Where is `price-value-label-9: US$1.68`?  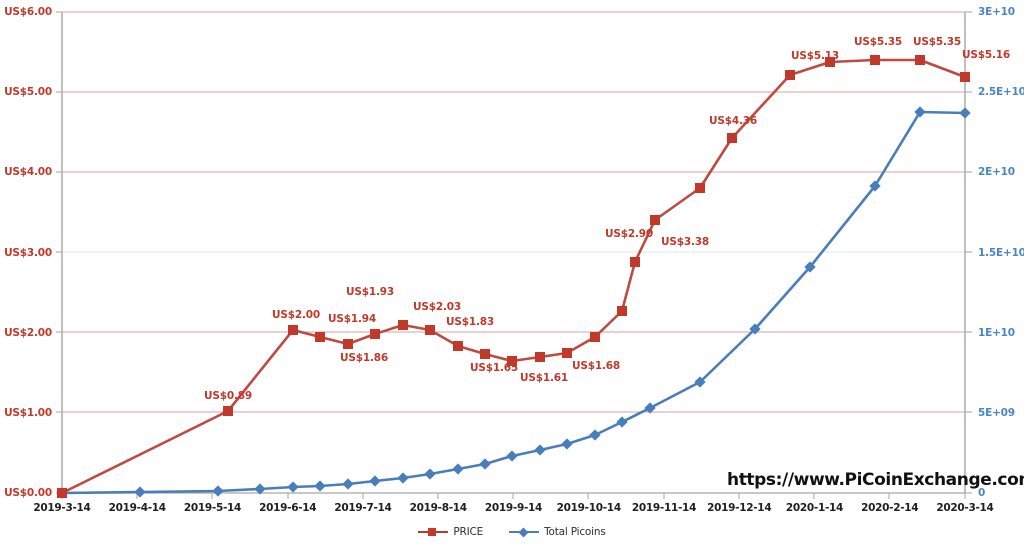
price-value-label-9: US$1.68 is located at coordinates (596, 366).